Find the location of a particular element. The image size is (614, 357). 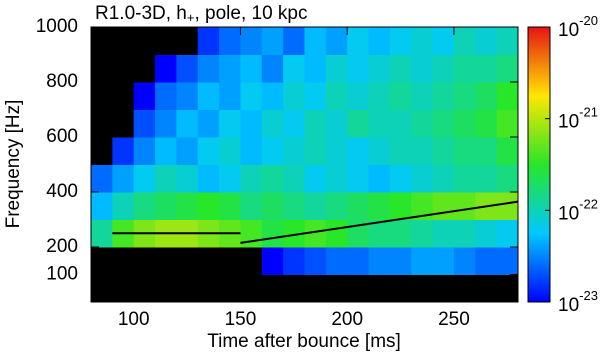

chart-title: R1.0-3D, h+, pole, 10 kpc is located at coordinates (201, 14).